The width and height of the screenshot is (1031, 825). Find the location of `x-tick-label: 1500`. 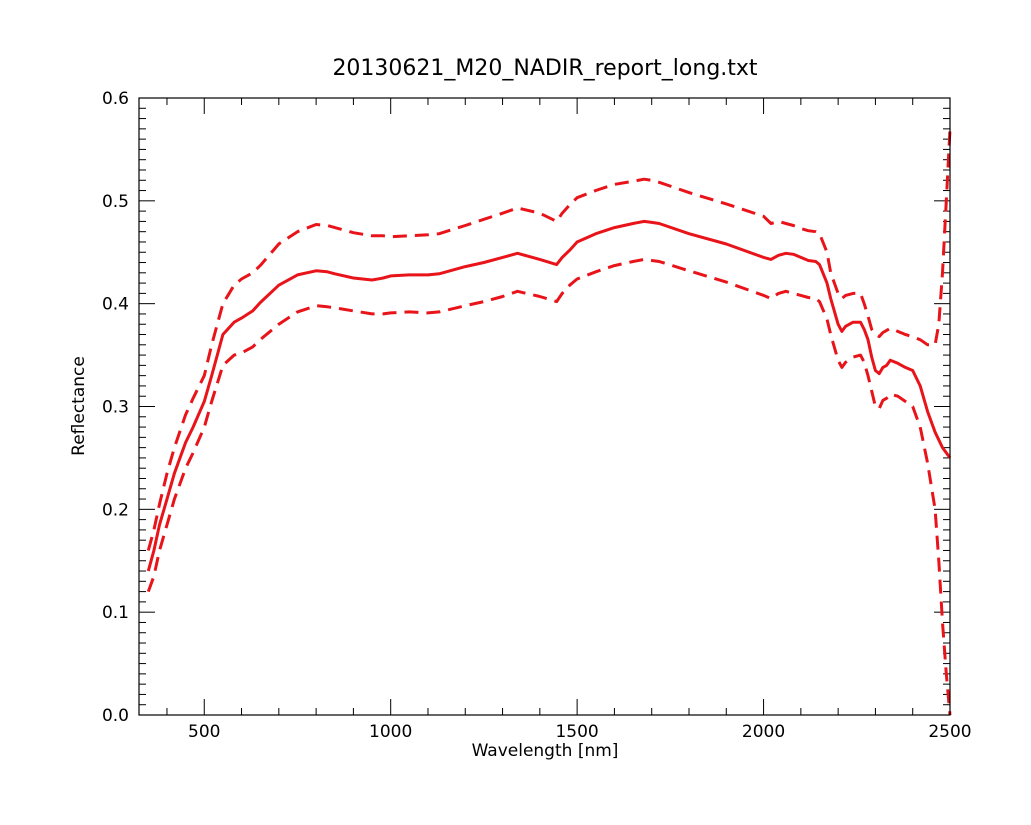

x-tick-label: 1500 is located at coordinates (576, 732).